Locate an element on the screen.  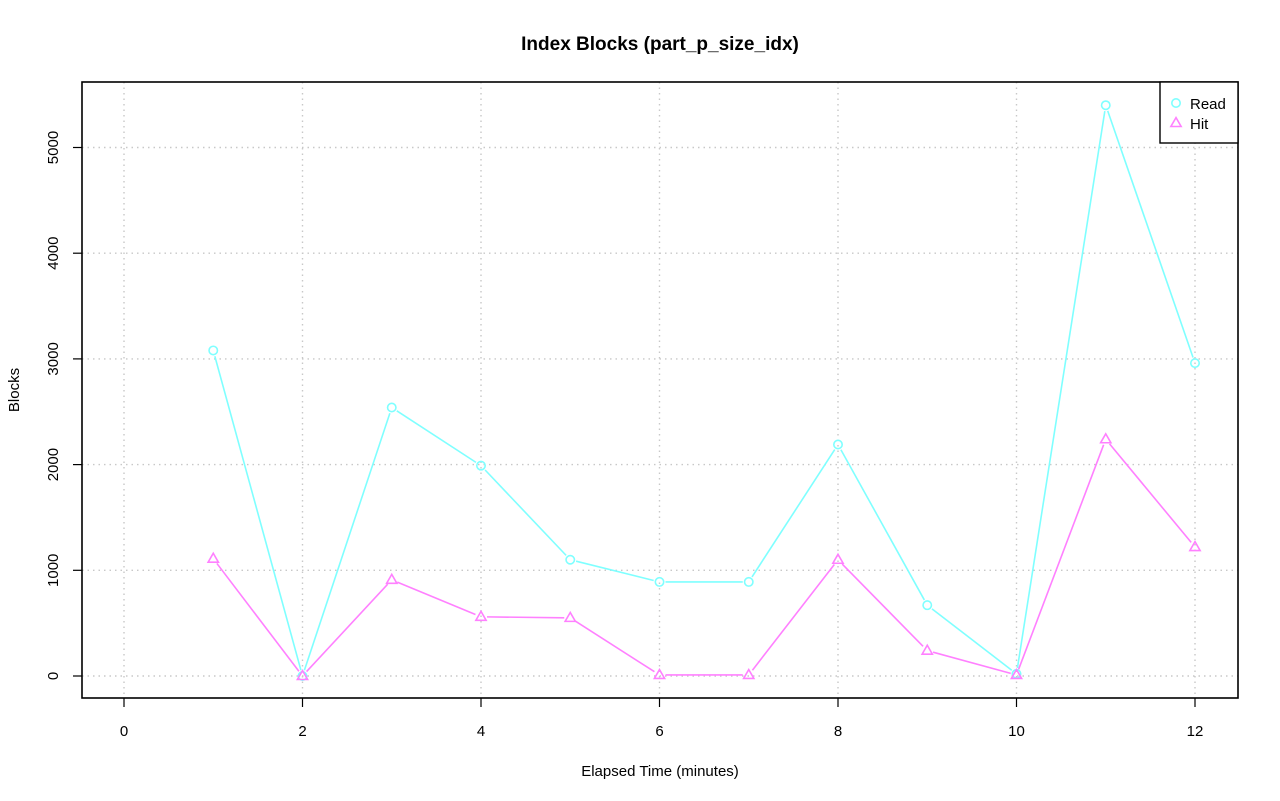
legend-marker-read-symbol is located at coordinates (1176, 103).